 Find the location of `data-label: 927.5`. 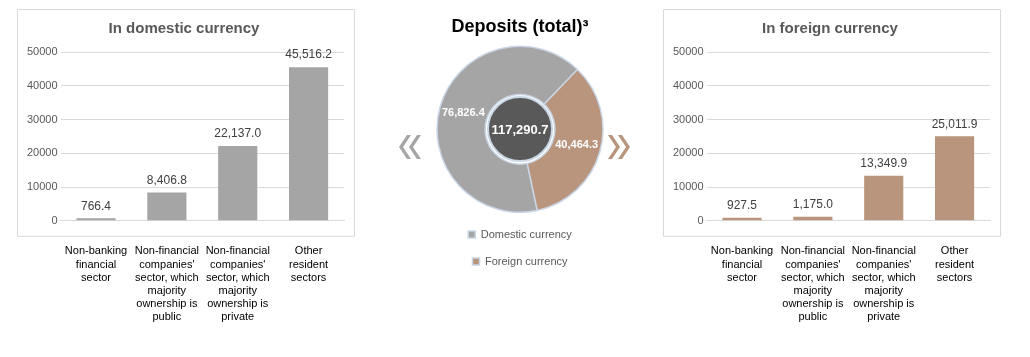

data-label: 927.5 is located at coordinates (742, 204).